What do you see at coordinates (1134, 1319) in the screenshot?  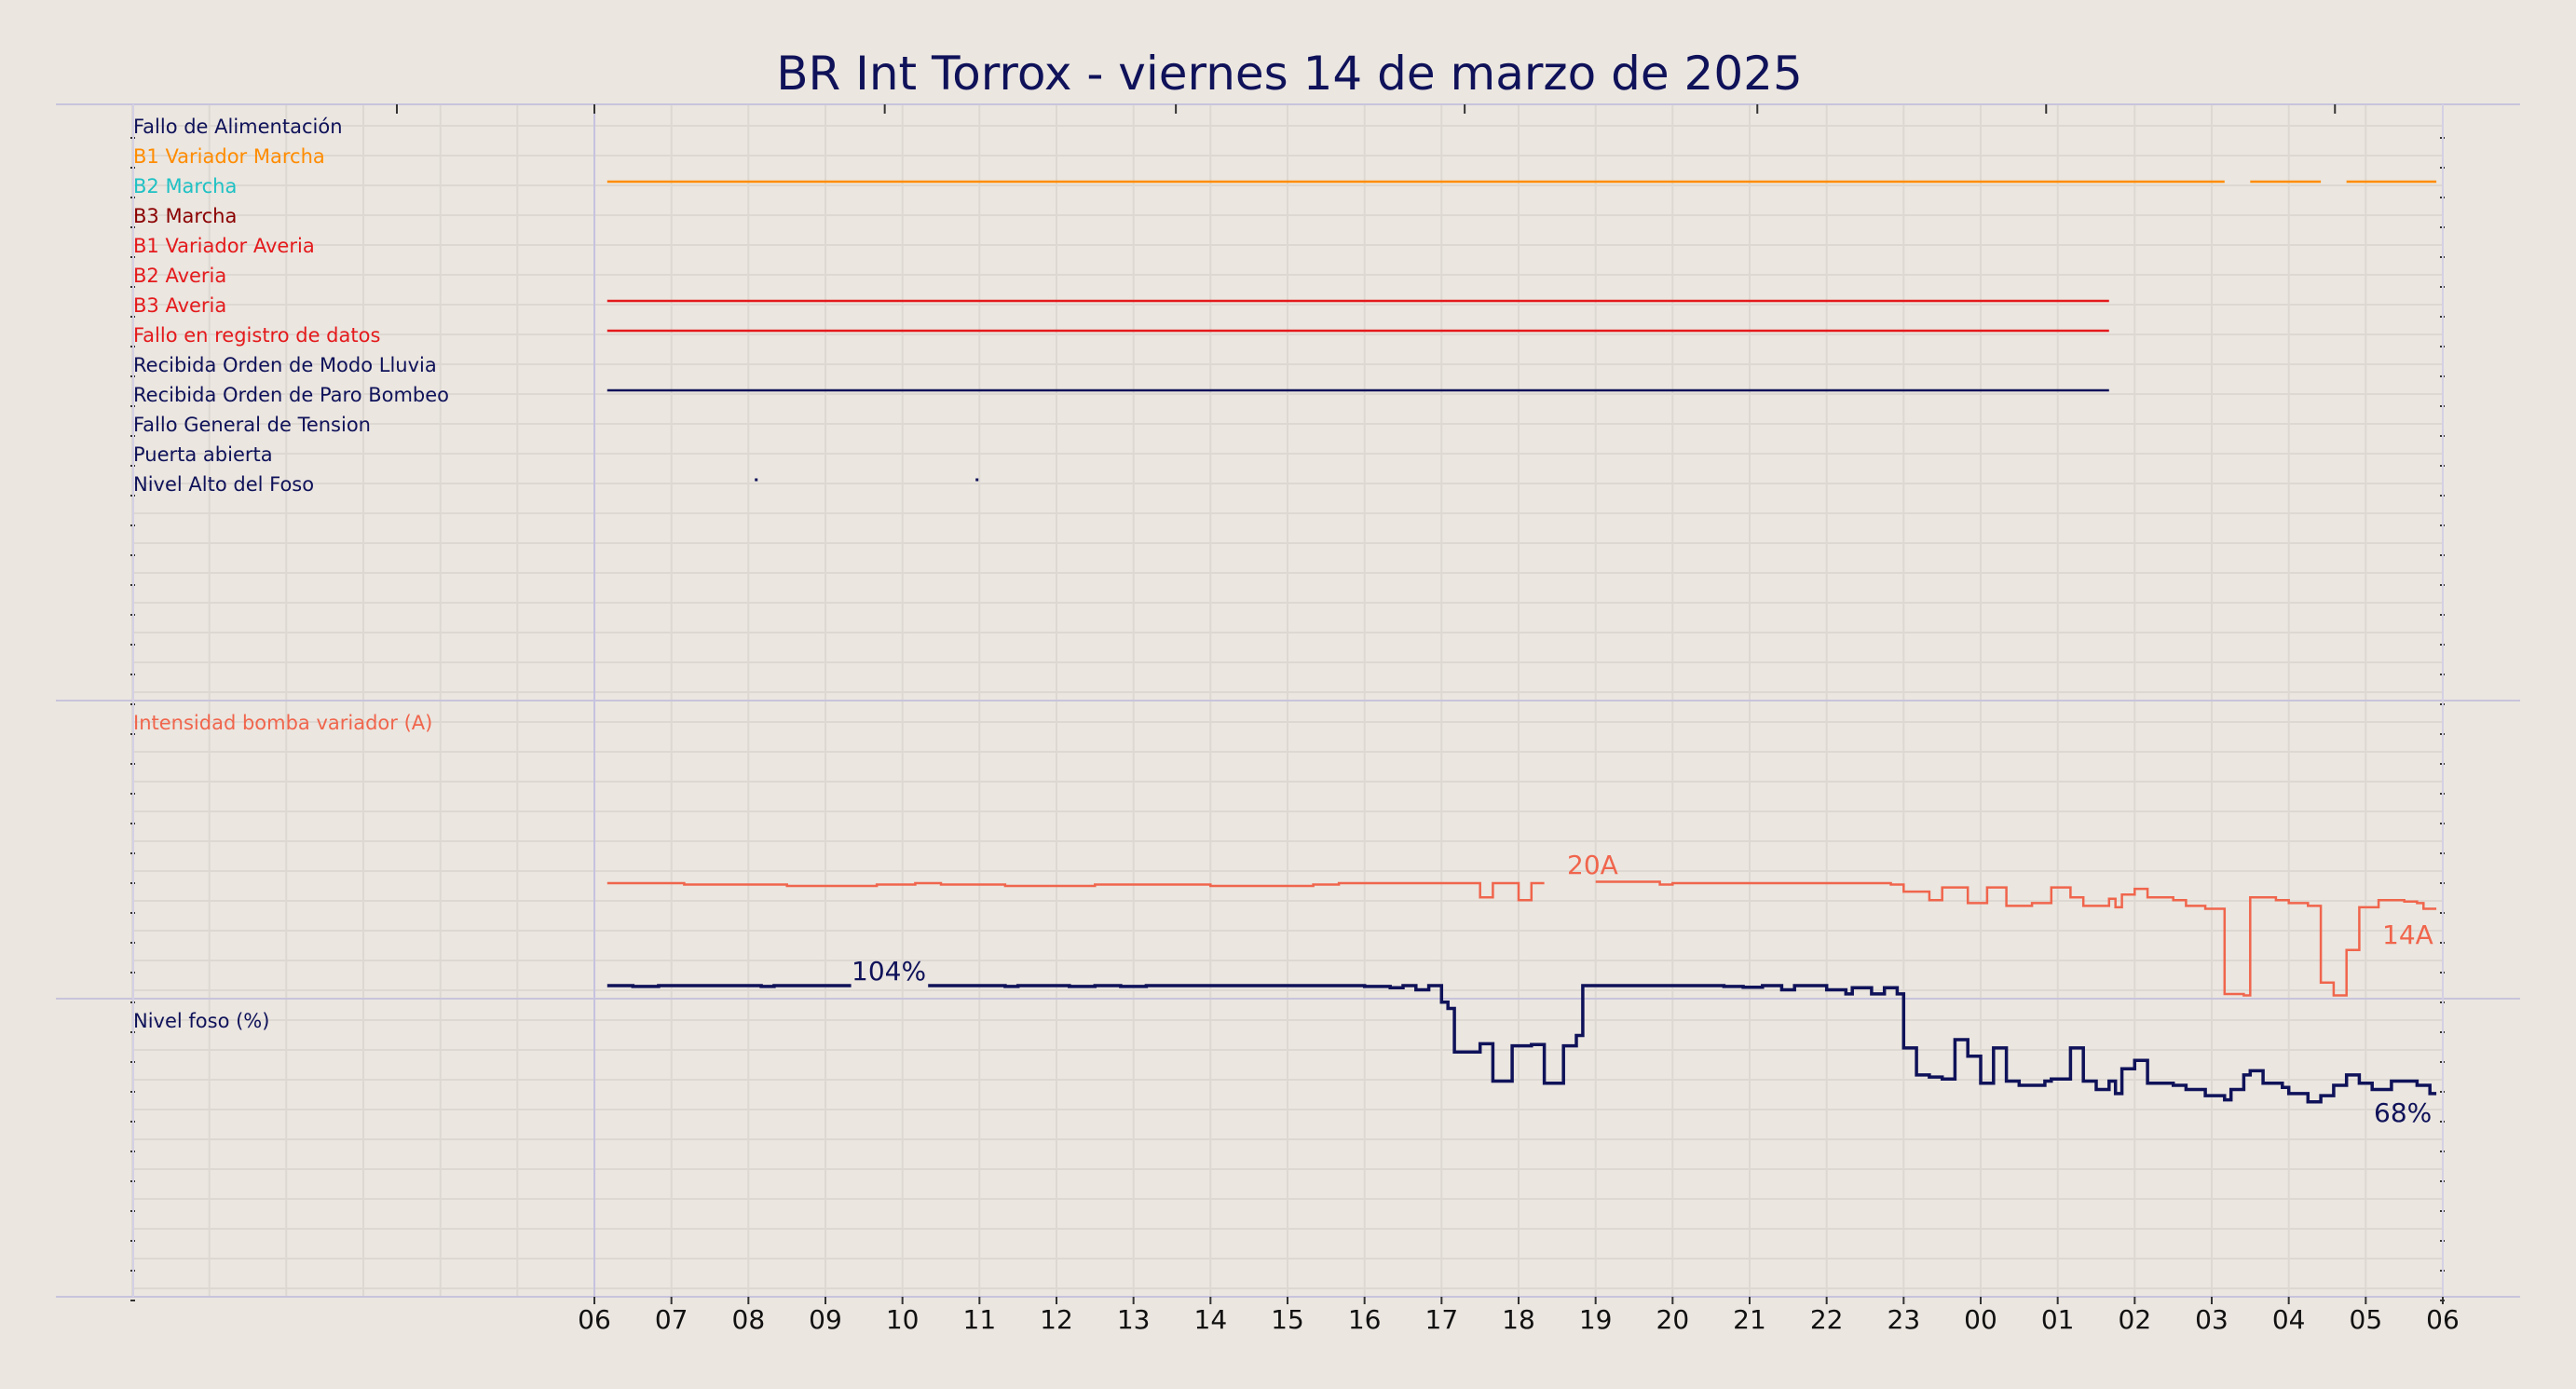 I see `x-tick-label: 13` at bounding box center [1134, 1319].